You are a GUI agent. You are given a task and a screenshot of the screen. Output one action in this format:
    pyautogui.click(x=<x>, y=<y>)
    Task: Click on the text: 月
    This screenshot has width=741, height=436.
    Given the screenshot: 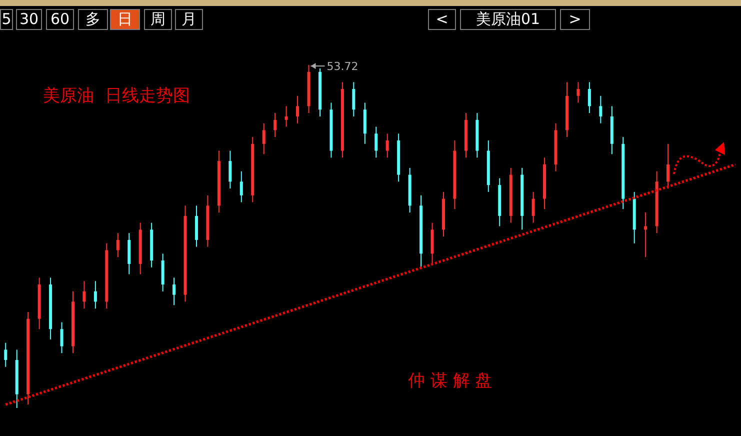 What is the action you would take?
    pyautogui.click(x=189, y=19)
    